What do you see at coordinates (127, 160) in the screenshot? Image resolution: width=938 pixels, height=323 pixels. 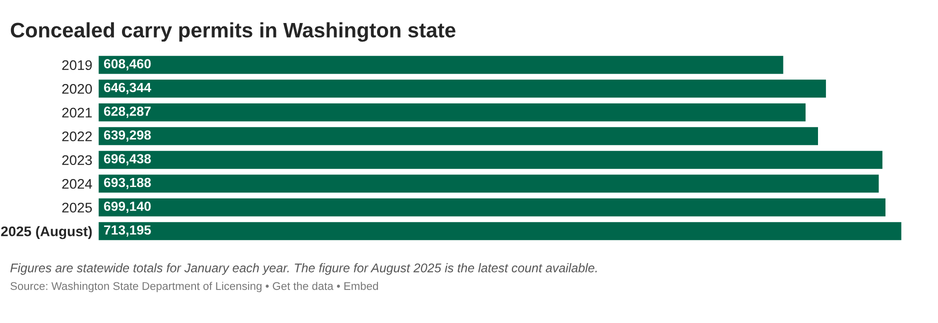 I see `data-label: 696,438` at bounding box center [127, 160].